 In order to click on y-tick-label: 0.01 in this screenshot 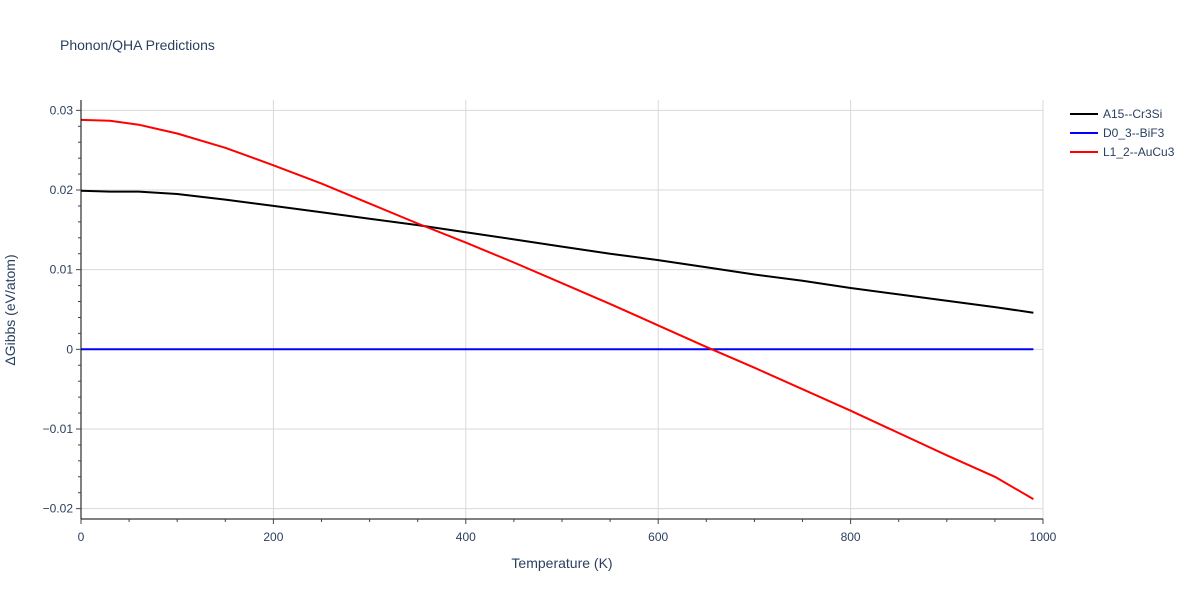, I will do `click(62, 270)`.